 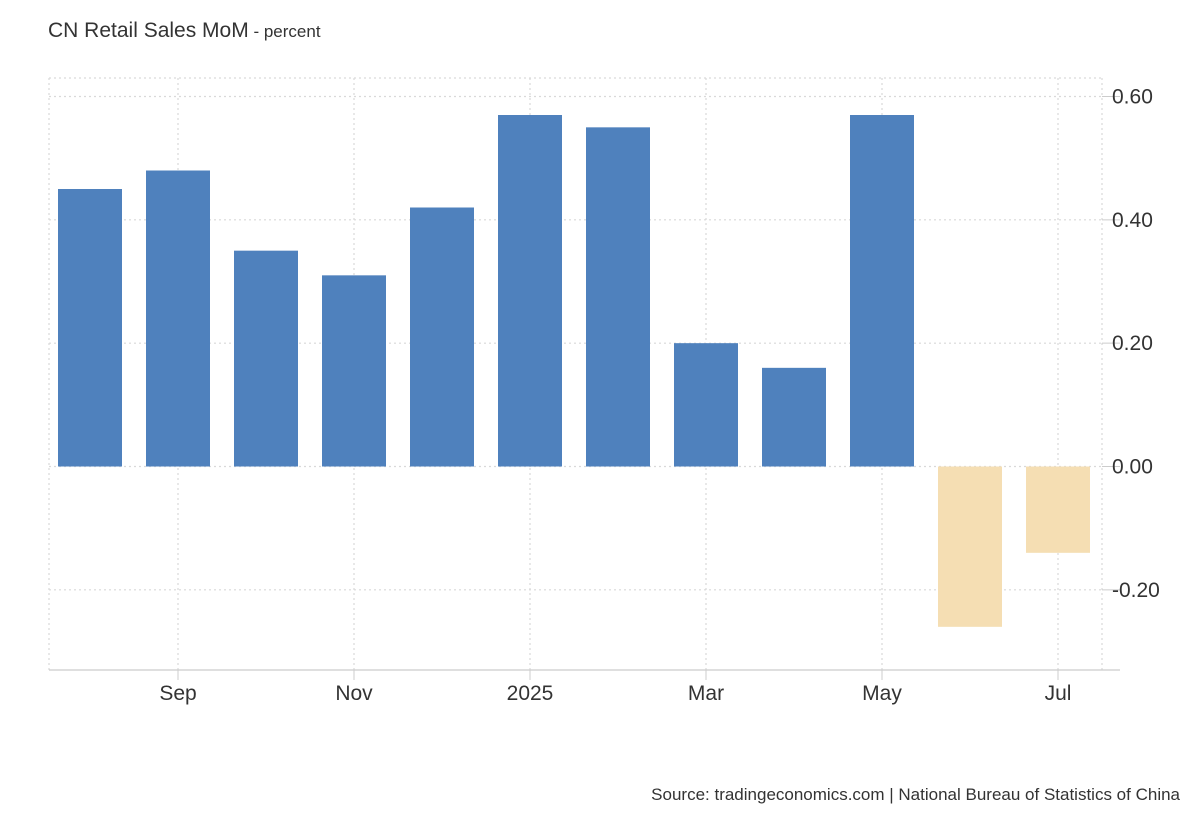 What do you see at coordinates (148, 30) in the screenshot?
I see `chart-title-text: CN Retail Sales MoM` at bounding box center [148, 30].